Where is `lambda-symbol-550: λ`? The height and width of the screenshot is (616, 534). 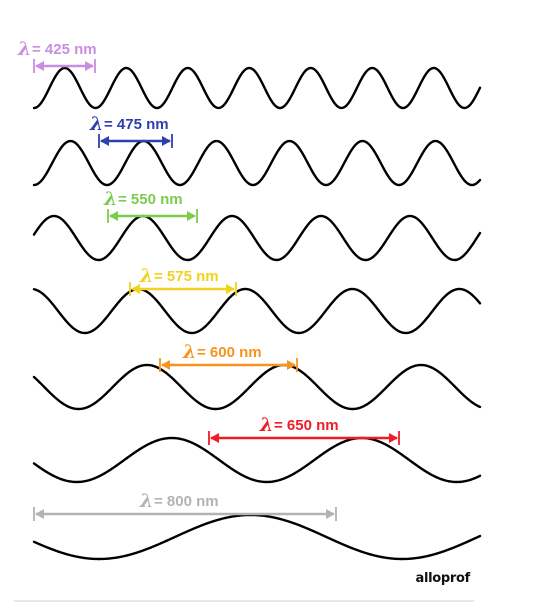
lambda-symbol-550: λ is located at coordinates (110, 199).